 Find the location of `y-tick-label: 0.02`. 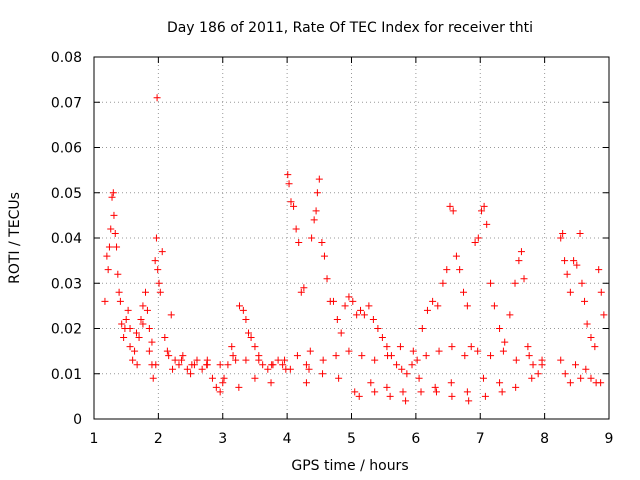

y-tick-label: 0.02 is located at coordinates (66, 330).